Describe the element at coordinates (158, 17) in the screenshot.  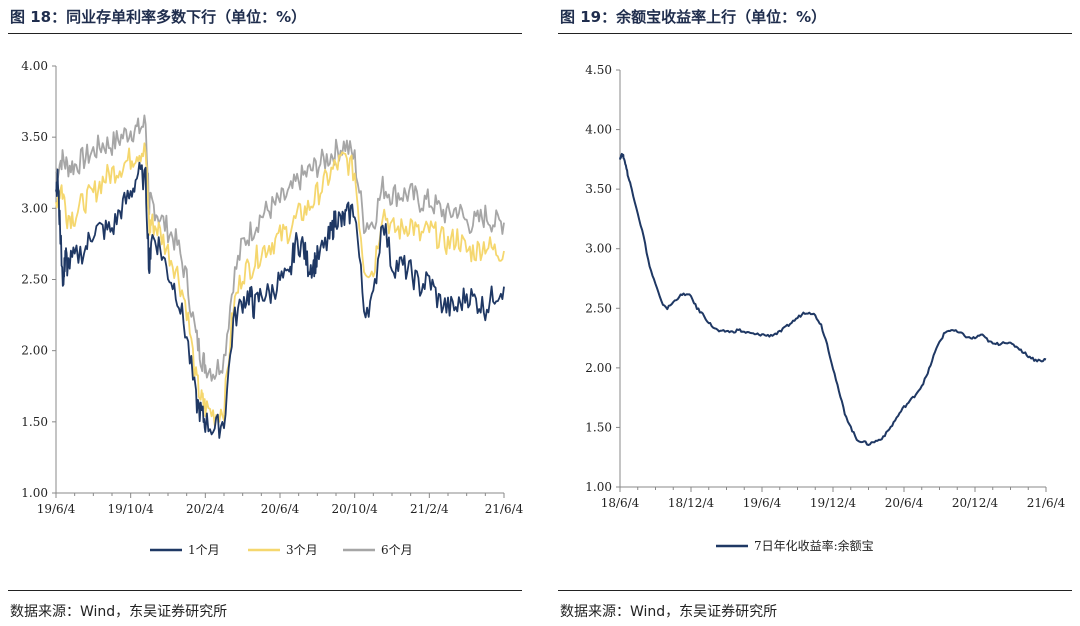
I see `figure-18-title: 图 18：同业存单利率多数下行（单位：%）` at that location.